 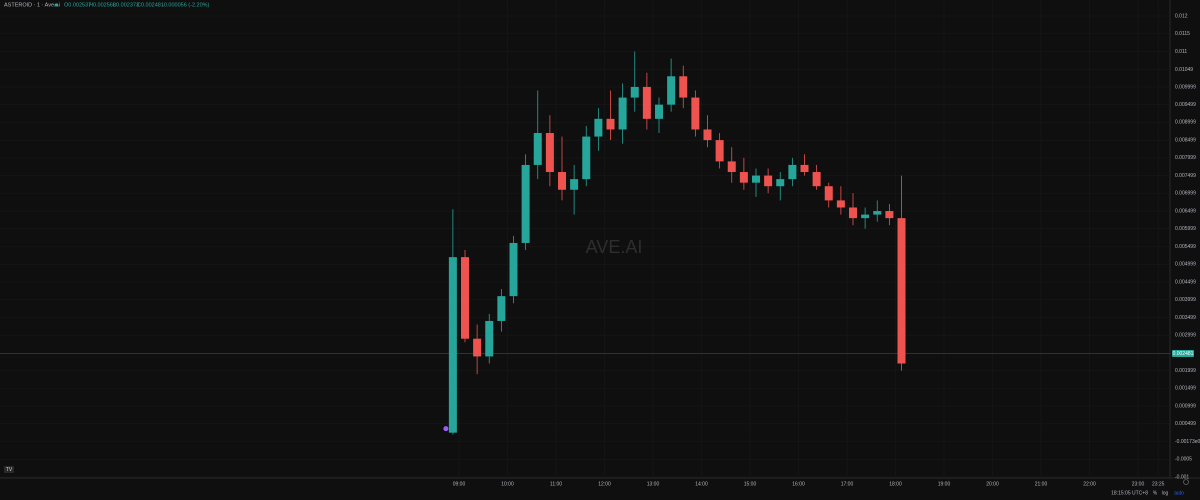 I want to click on svg-text: TV, so click(x=9, y=470).